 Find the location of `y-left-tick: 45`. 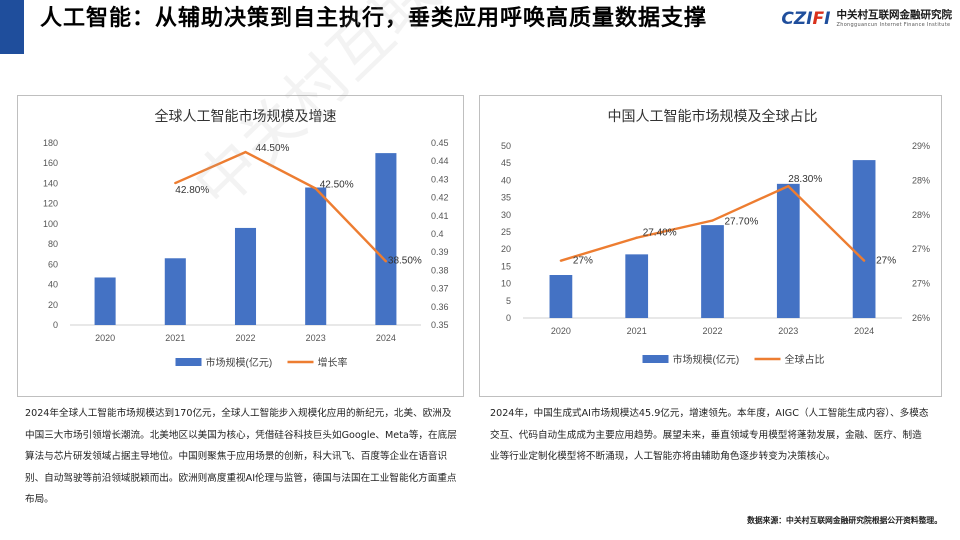

y-left-tick: 45 is located at coordinates (506, 163).